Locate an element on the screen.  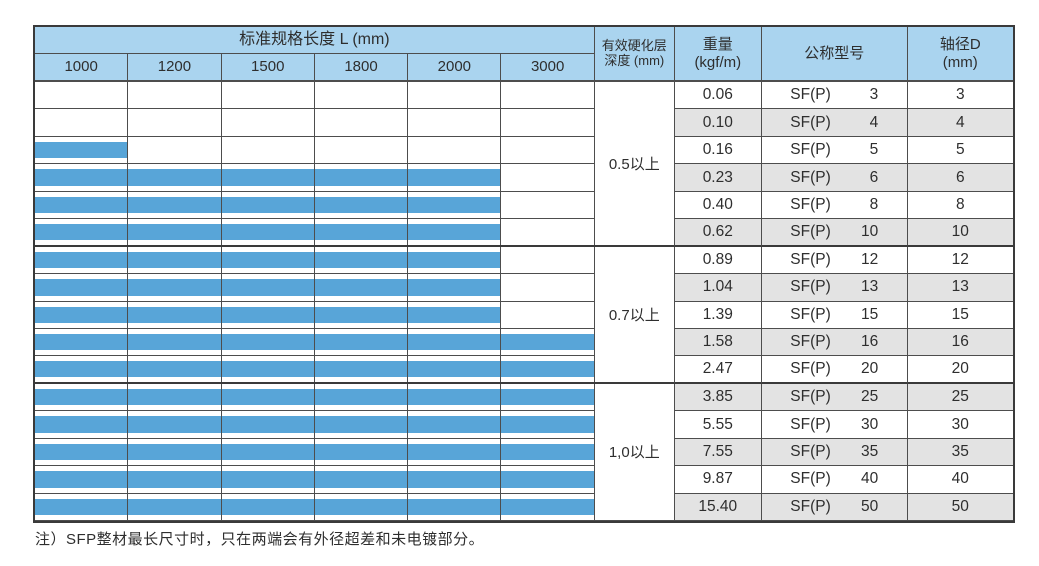
model-number: 12 is located at coordinates (870, 259).